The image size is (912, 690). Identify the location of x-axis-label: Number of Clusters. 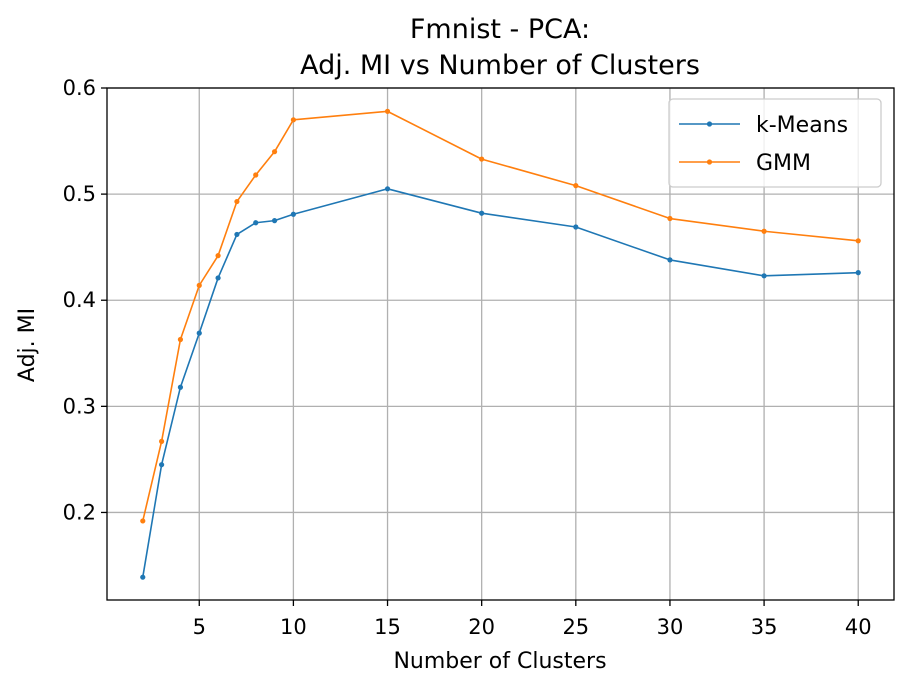
(499, 661).